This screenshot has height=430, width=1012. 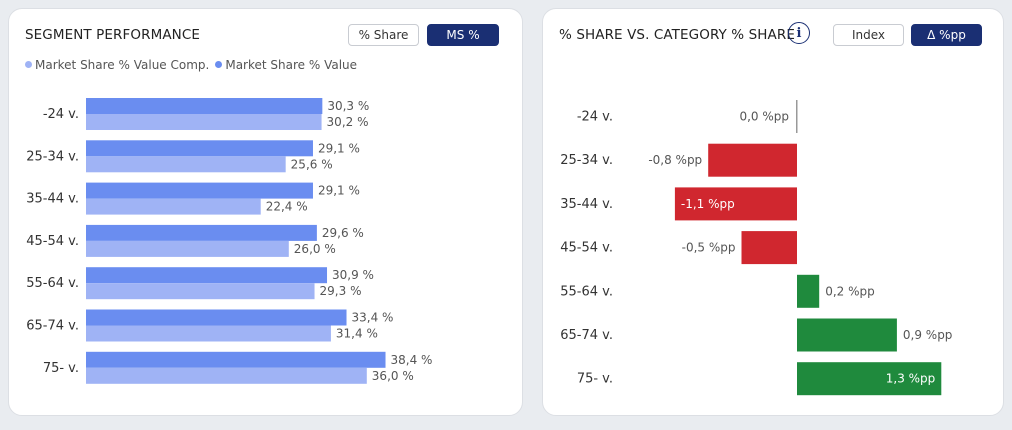 What do you see at coordinates (709, 248) in the screenshot?
I see `data-label-delta: -0,5 %pp` at bounding box center [709, 248].